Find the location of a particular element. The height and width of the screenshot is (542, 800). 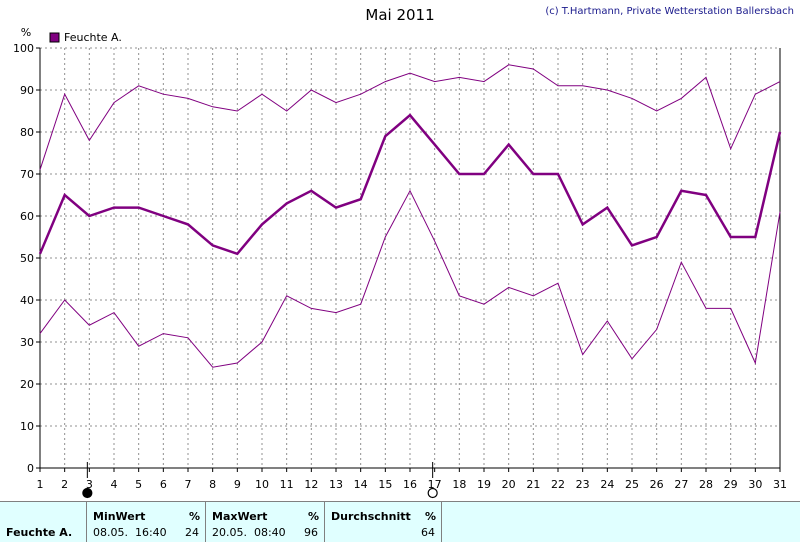

y-tick-label: 60 is located at coordinates (27, 216).